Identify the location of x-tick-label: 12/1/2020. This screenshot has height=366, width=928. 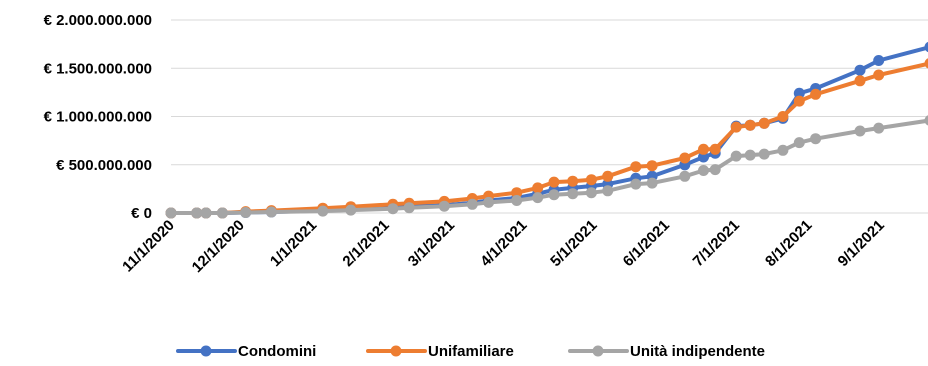
(218, 246).